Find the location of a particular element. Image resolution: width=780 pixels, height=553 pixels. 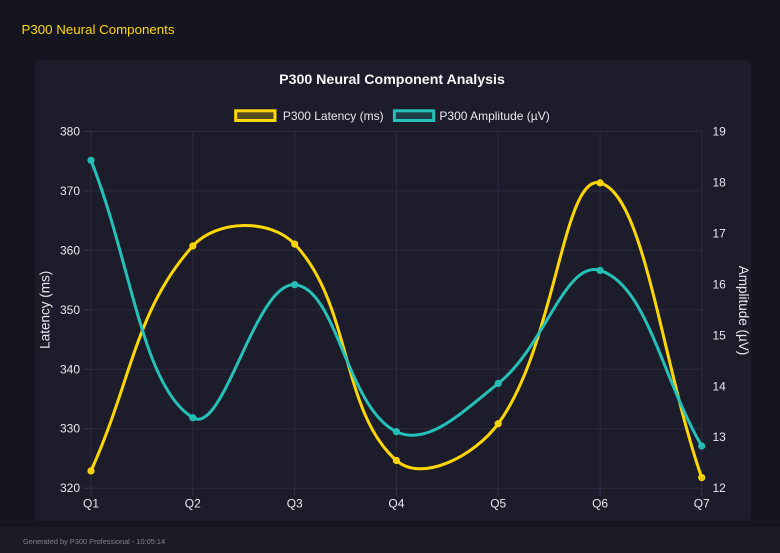

svg-text: 320 is located at coordinates (70, 488).